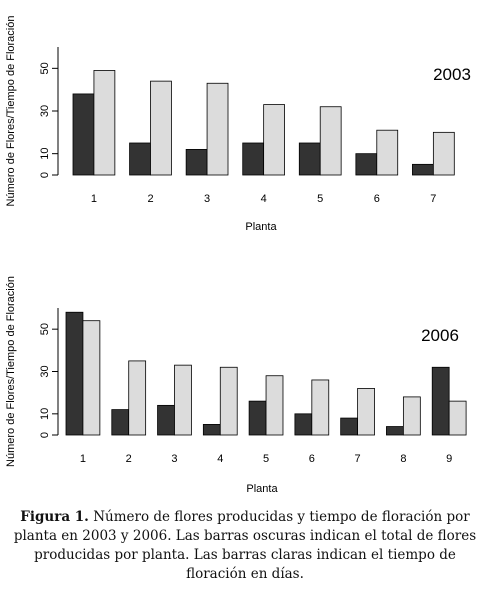  Describe the element at coordinates (449, 459) in the screenshot. I see `chart2-x-tick-label: 9` at that location.